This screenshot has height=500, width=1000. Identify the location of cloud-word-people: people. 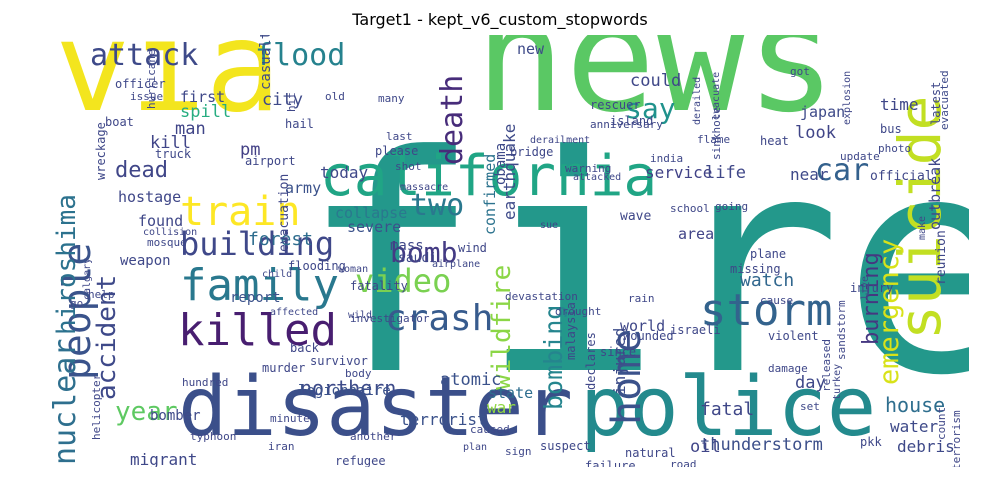
(77, 311).